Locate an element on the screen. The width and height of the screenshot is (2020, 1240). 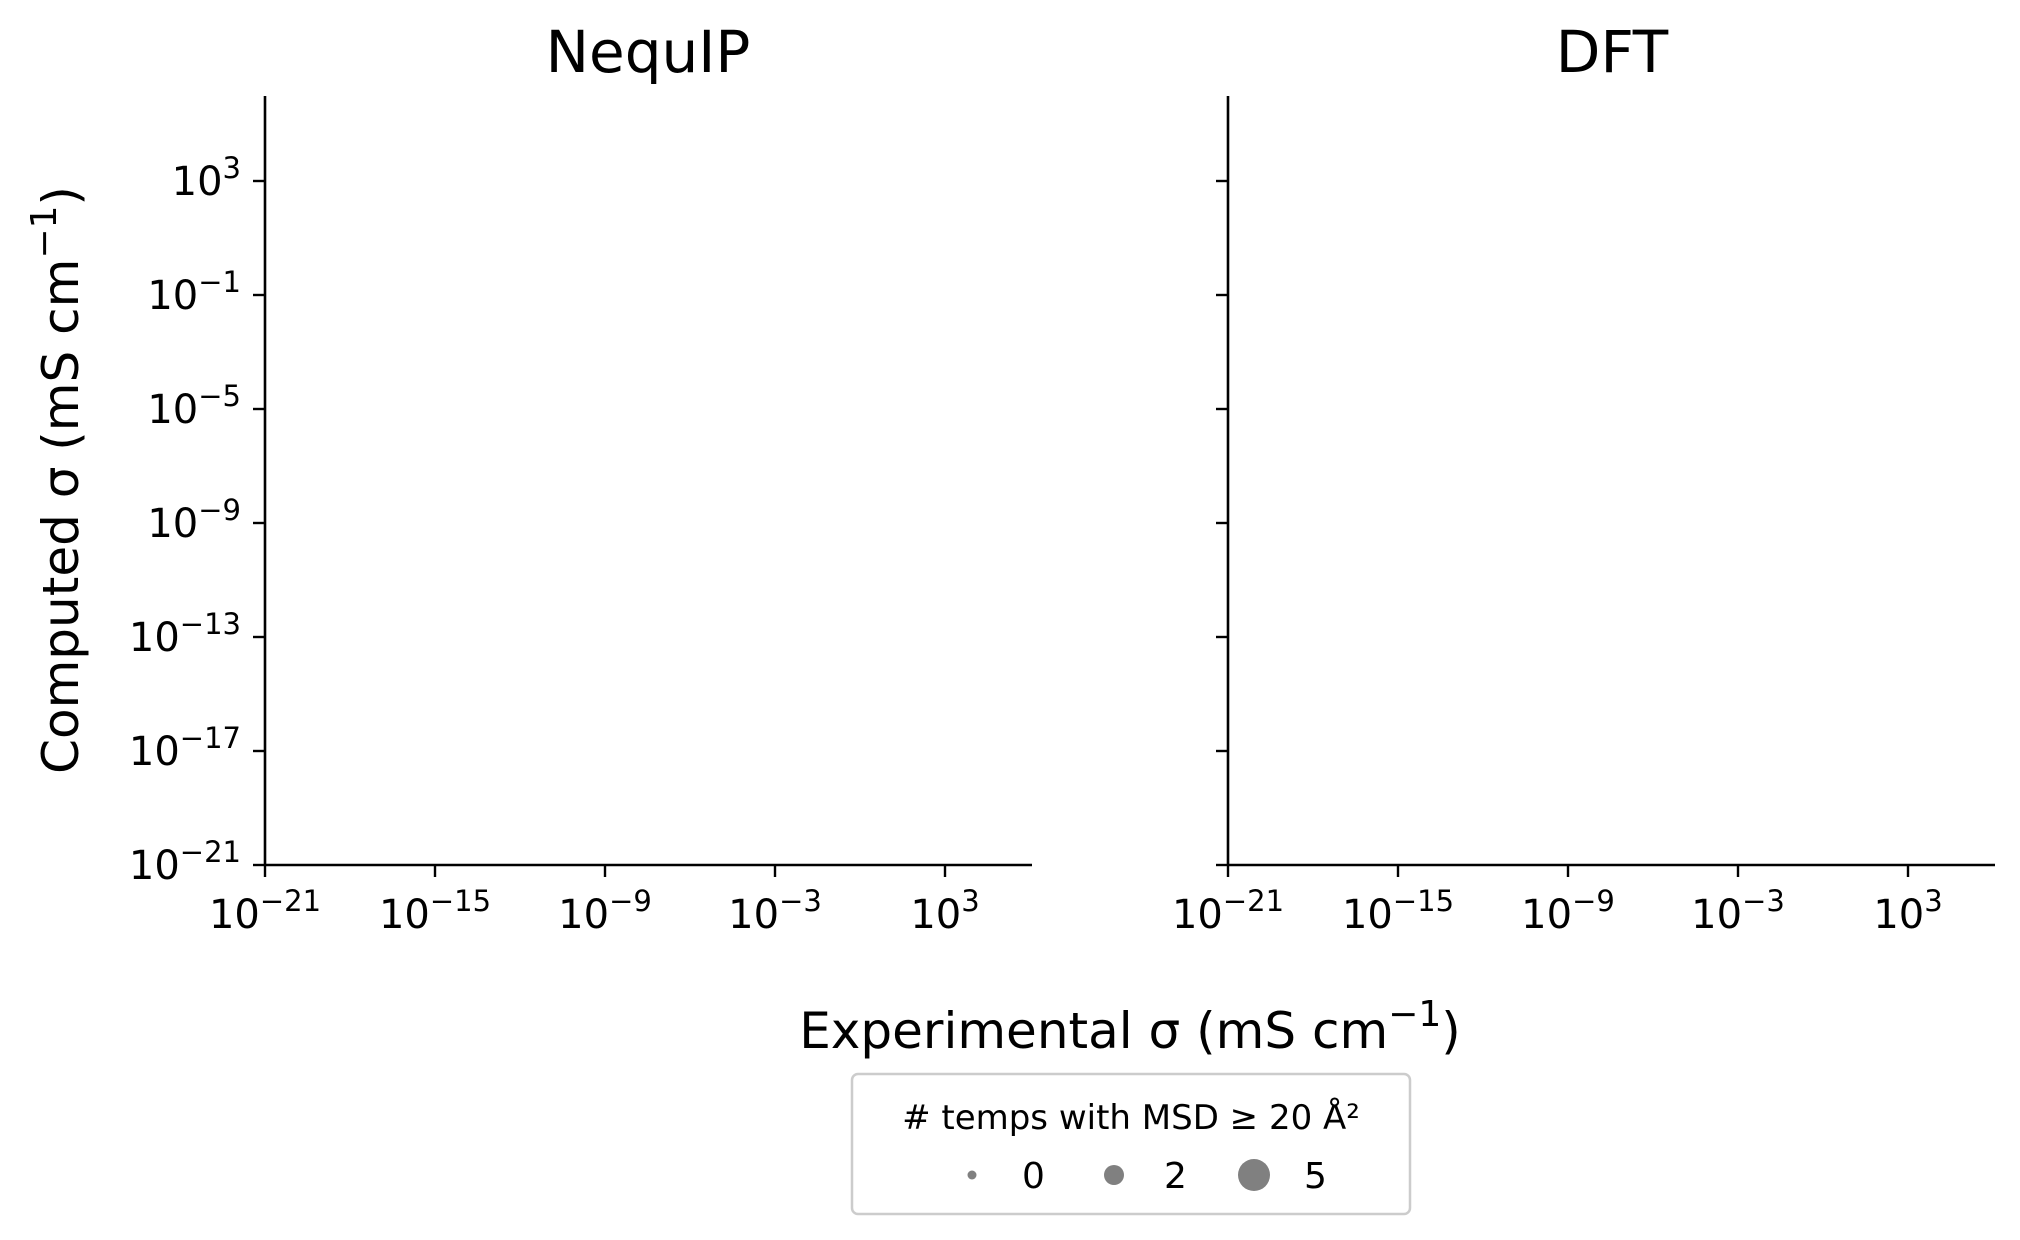
y-tick-label: 10⁻⁹ is located at coordinates (194, 520).